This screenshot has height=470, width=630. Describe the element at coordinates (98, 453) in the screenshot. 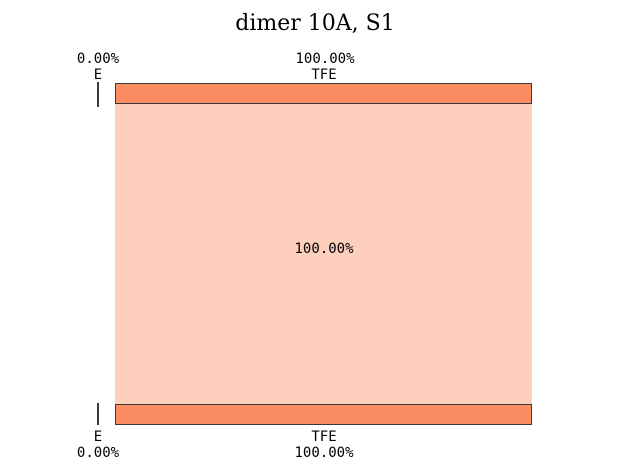

I see `bottom-node-e-percent: 0.00%` at that location.